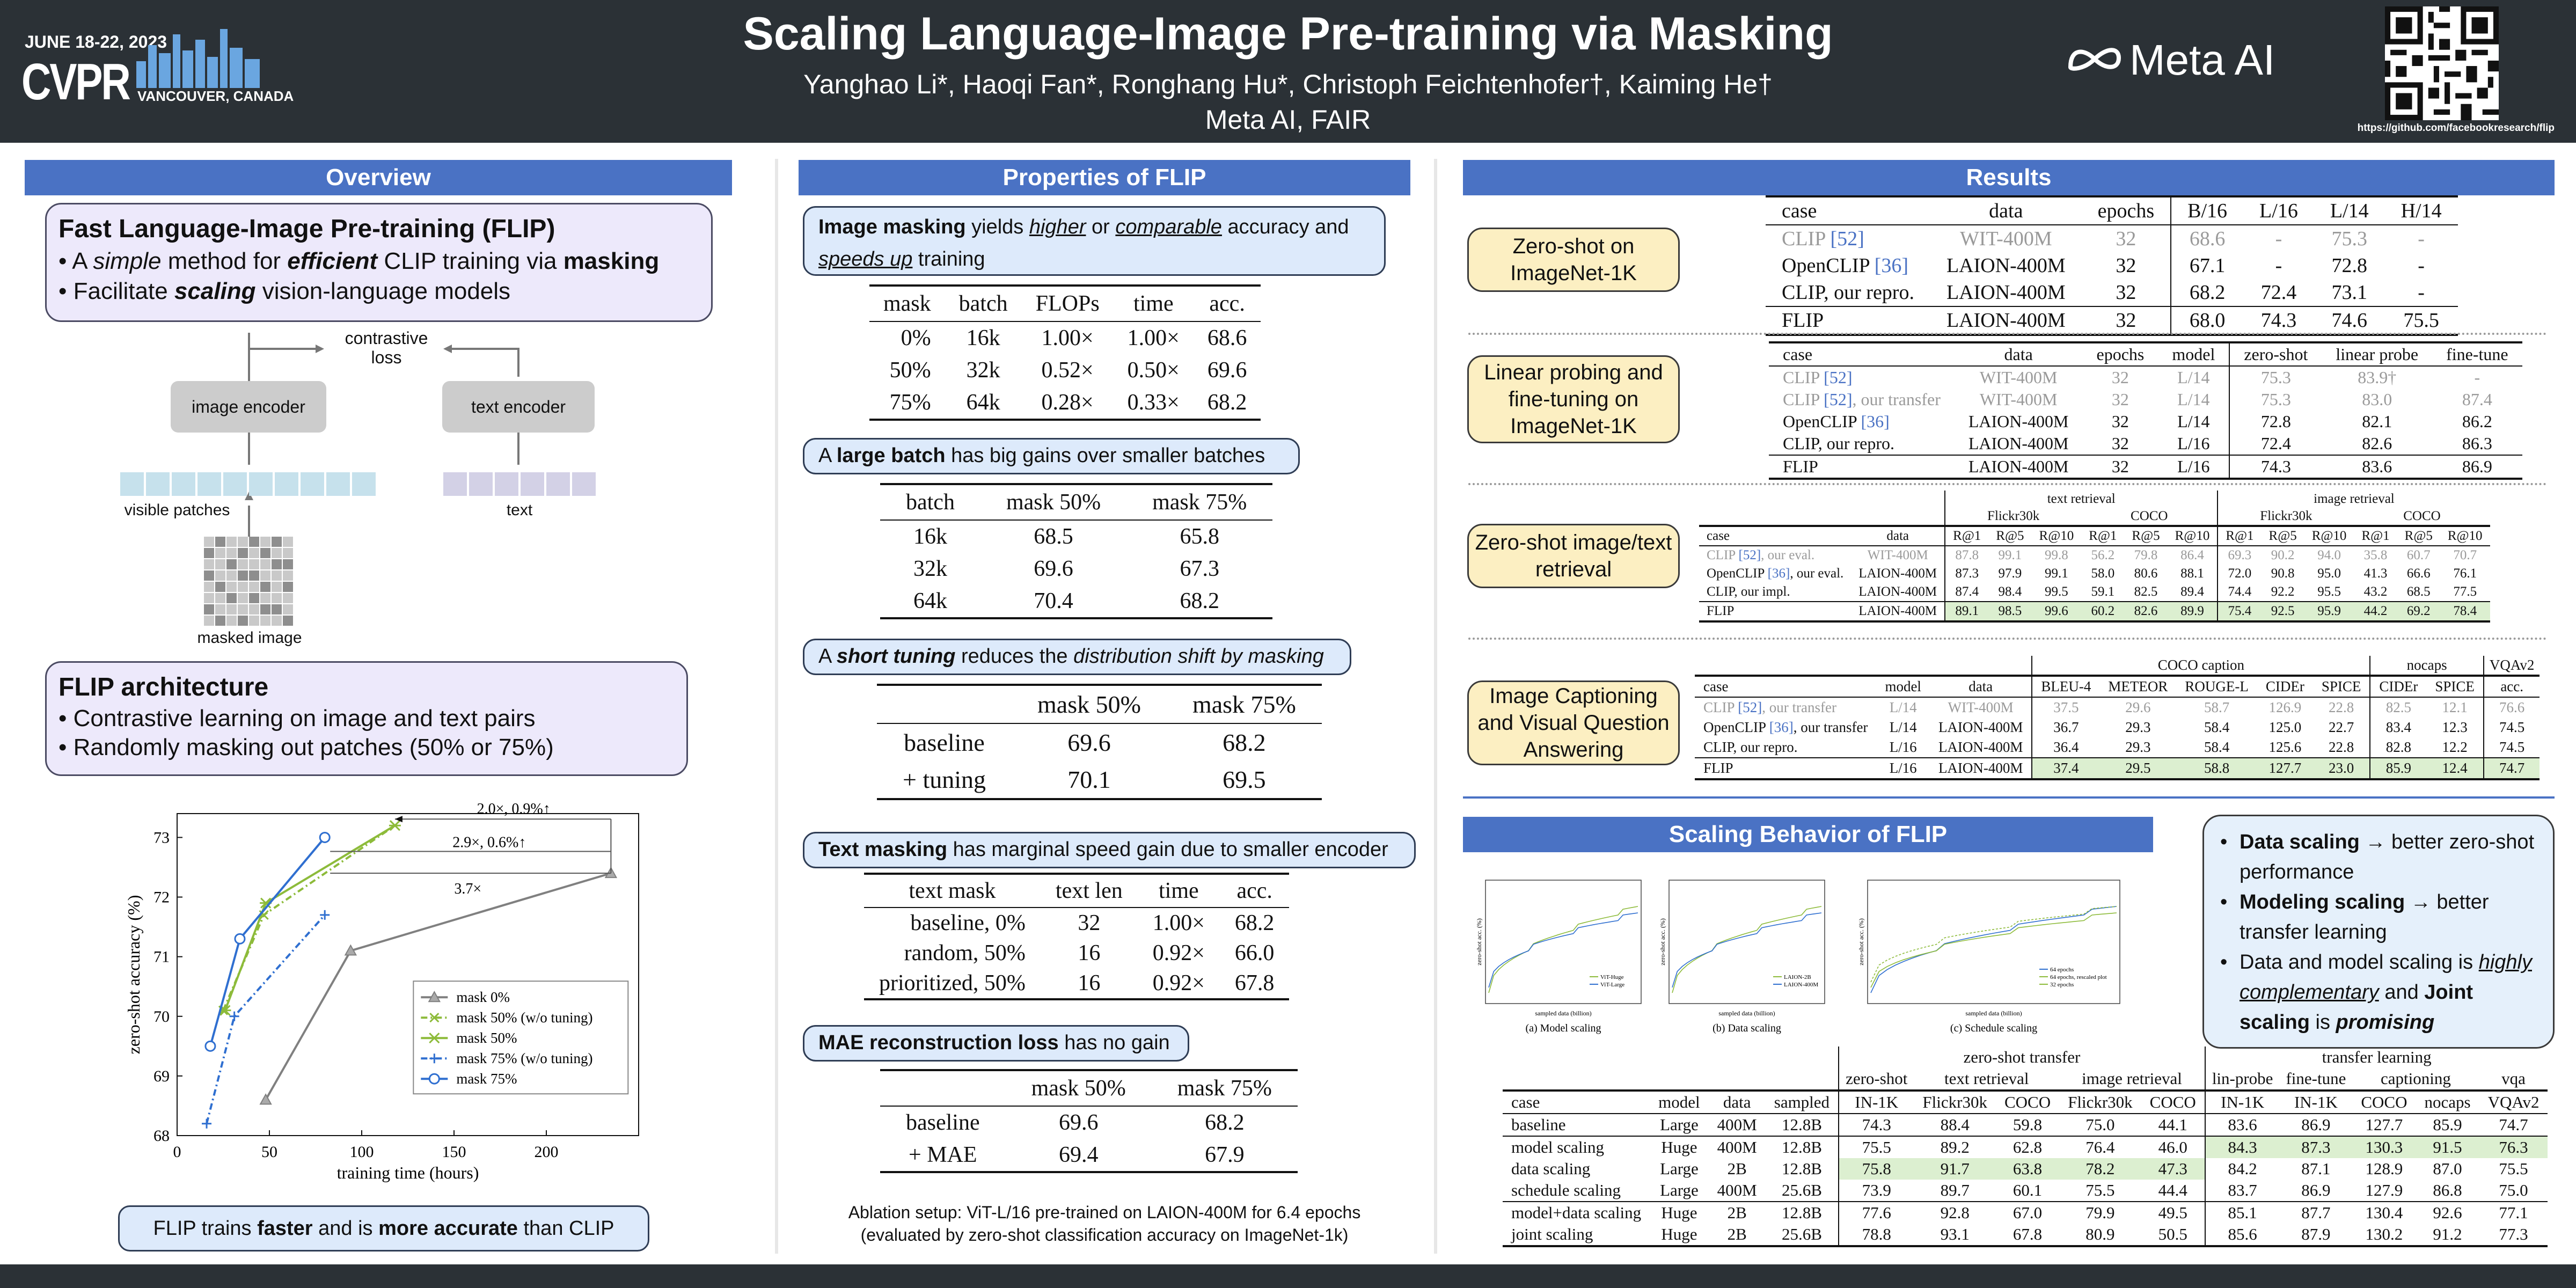  Describe the element at coordinates (2349, 238) in the screenshot. I see `table-cell: 75.3` at that location.